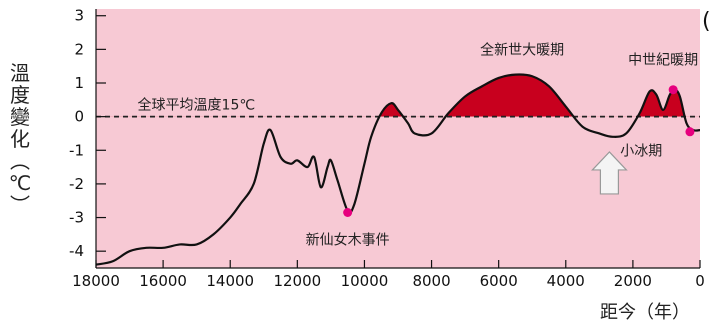  What do you see at coordinates (163, 281) in the screenshot?
I see `x-tick-label: 16000` at bounding box center [163, 281].